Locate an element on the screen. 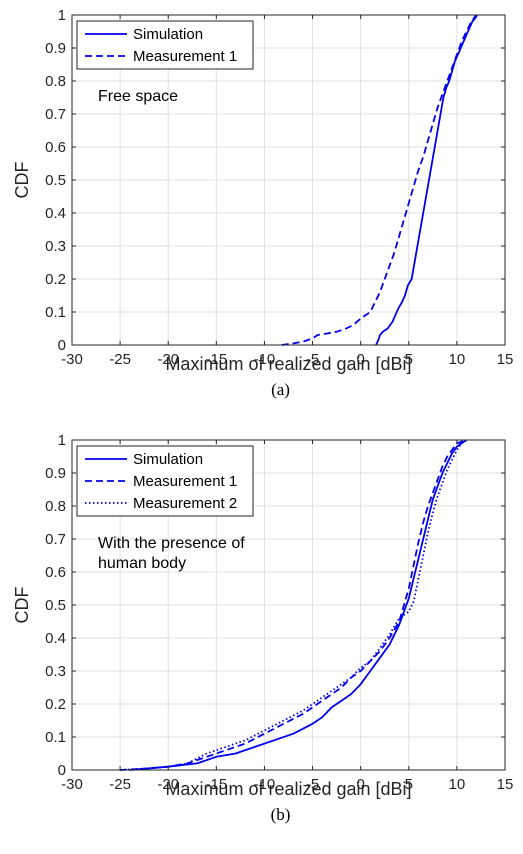  chart-a-legend: Simulation Measurement 1 is located at coordinates (165, 45).